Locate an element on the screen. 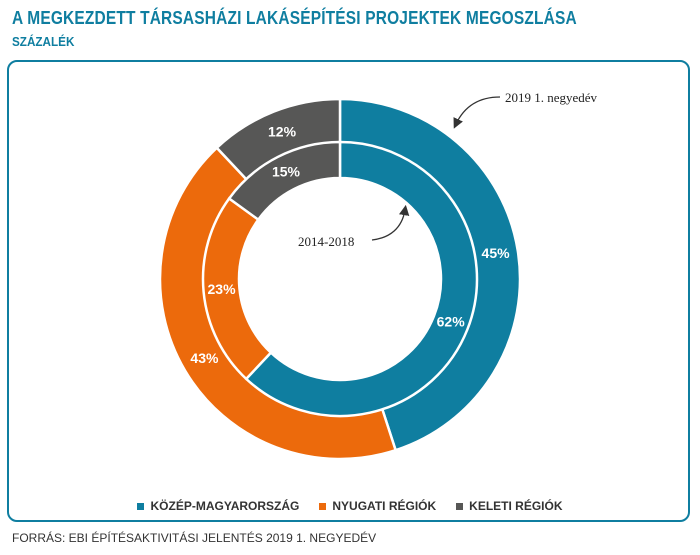 Image resolution: width=700 pixels, height=555 pixels. legend-swatch-keleti is located at coordinates (460, 506).